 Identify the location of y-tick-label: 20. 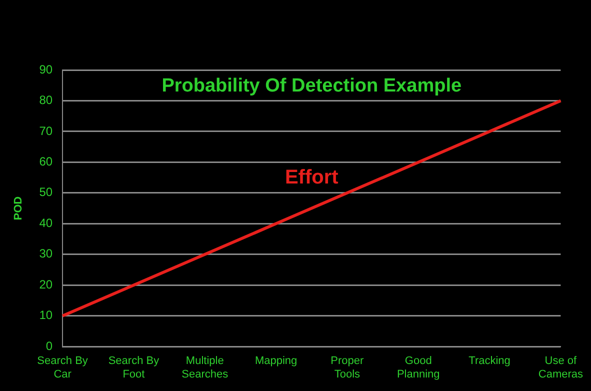
(46, 284).